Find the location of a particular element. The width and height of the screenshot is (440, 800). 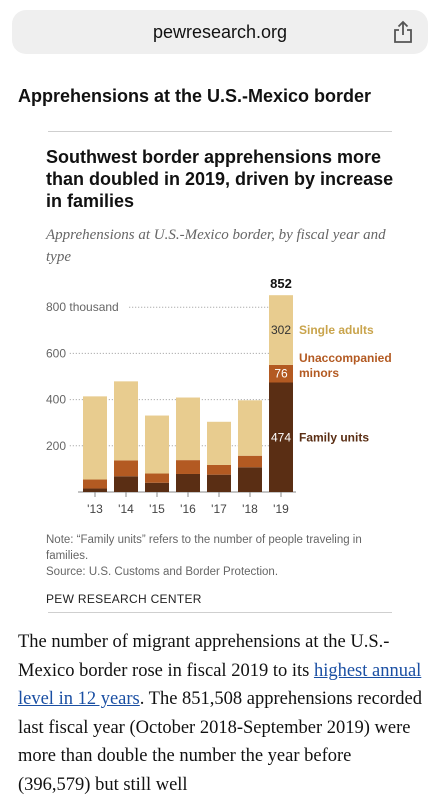

x-tick-label: '18 is located at coordinates (250, 509).